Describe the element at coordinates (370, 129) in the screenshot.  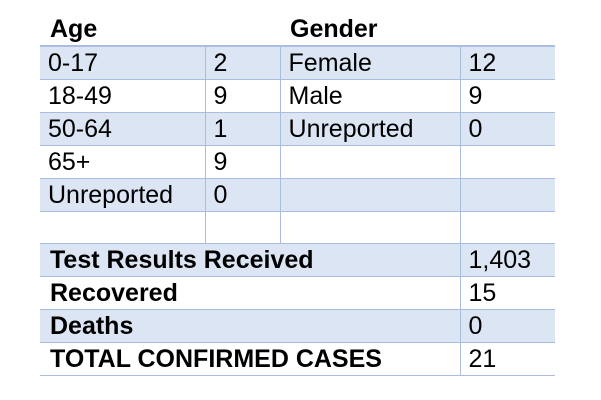
I see `gender-label: Unreported` at that location.